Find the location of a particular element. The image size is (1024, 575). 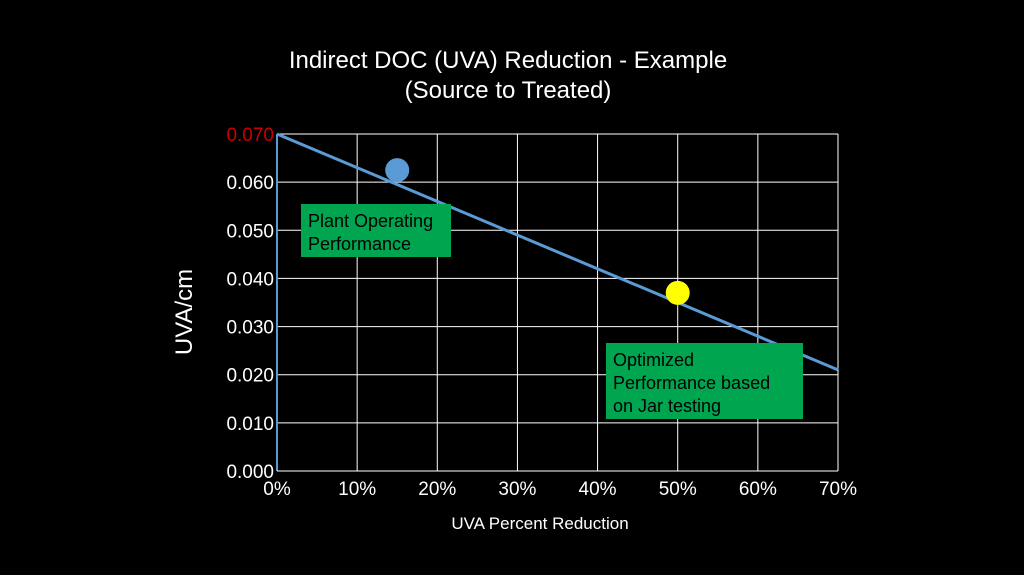

y-tick-label: 0.000 is located at coordinates (250, 472).